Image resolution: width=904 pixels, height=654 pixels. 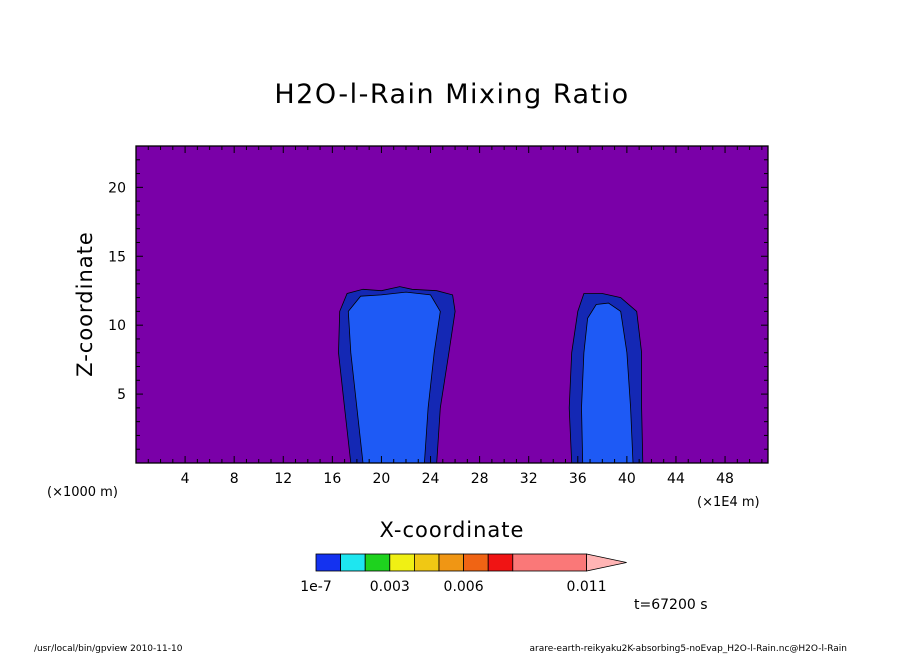 What do you see at coordinates (85, 304) in the screenshot?
I see `y-axis-label: Z-coordinate` at bounding box center [85, 304].